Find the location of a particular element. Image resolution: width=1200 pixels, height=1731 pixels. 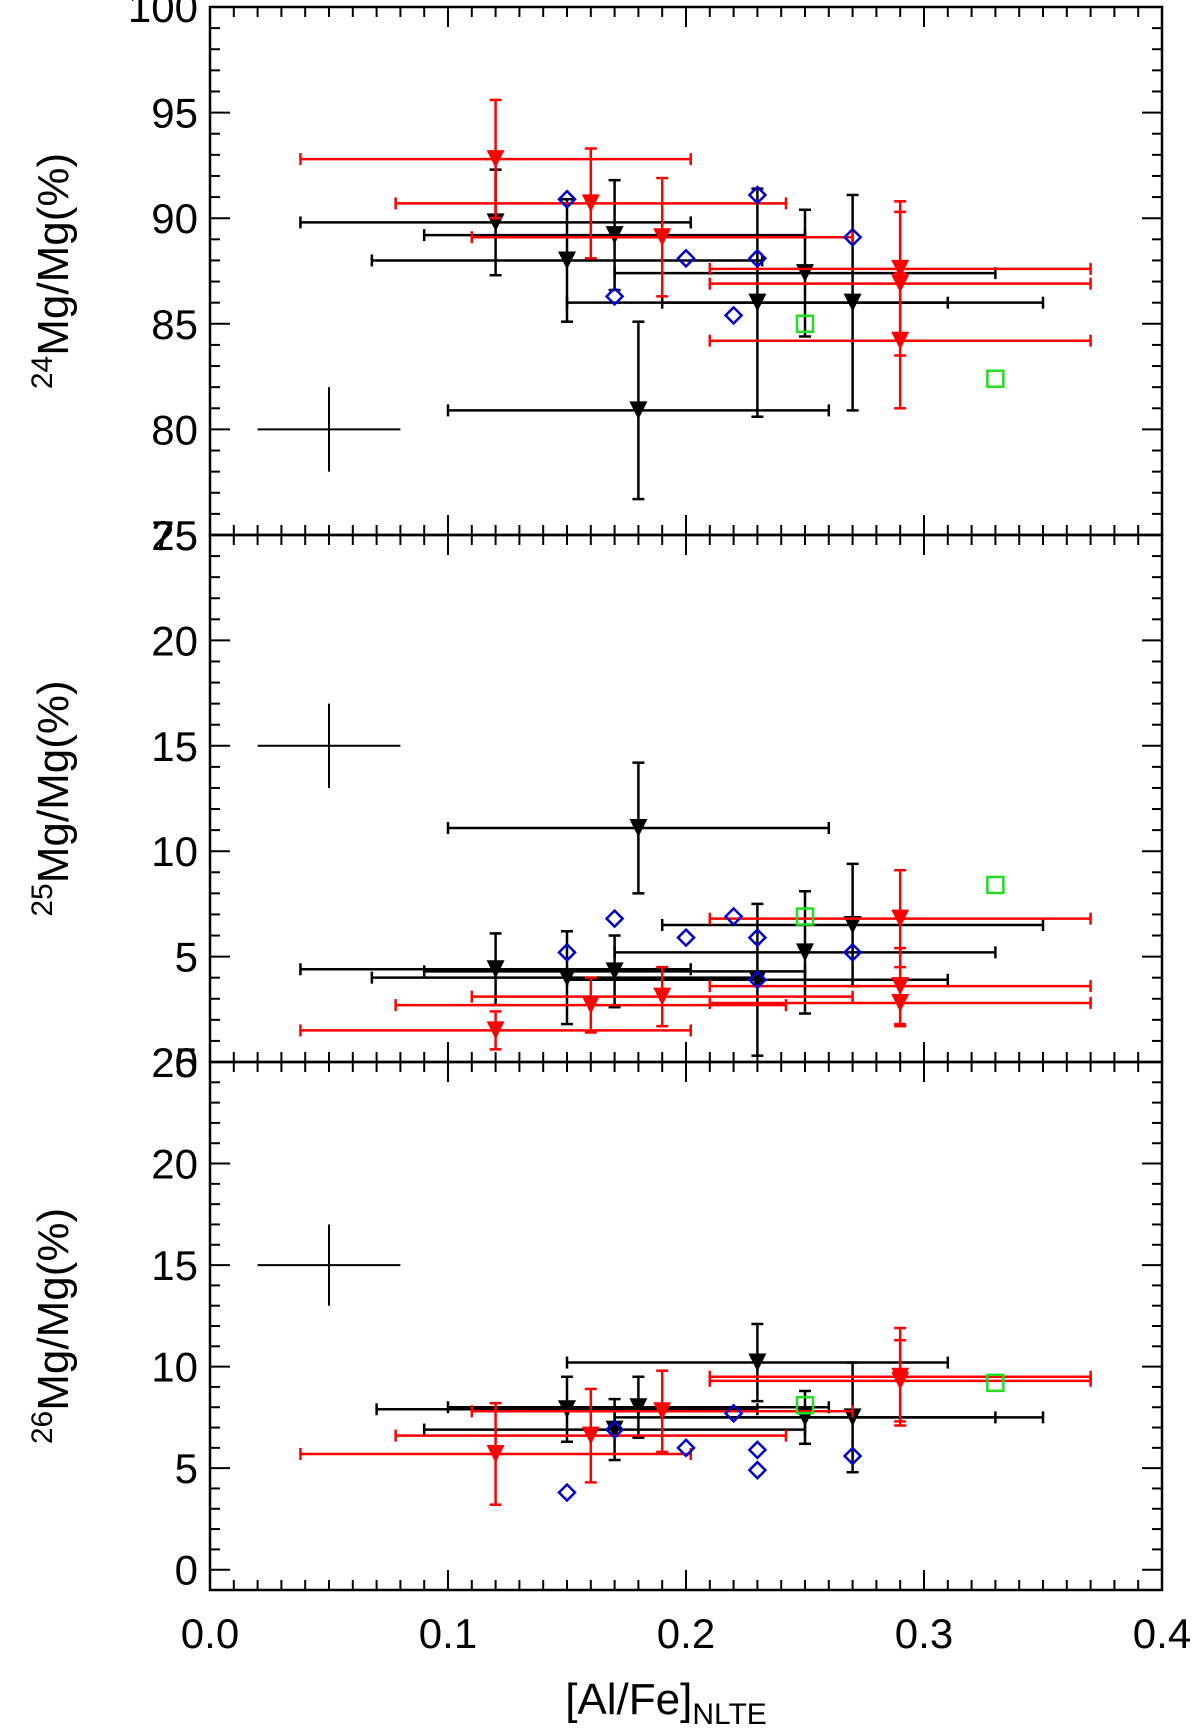

y-axis-title: 25Mg/Mg(%) is located at coordinates (52, 798).